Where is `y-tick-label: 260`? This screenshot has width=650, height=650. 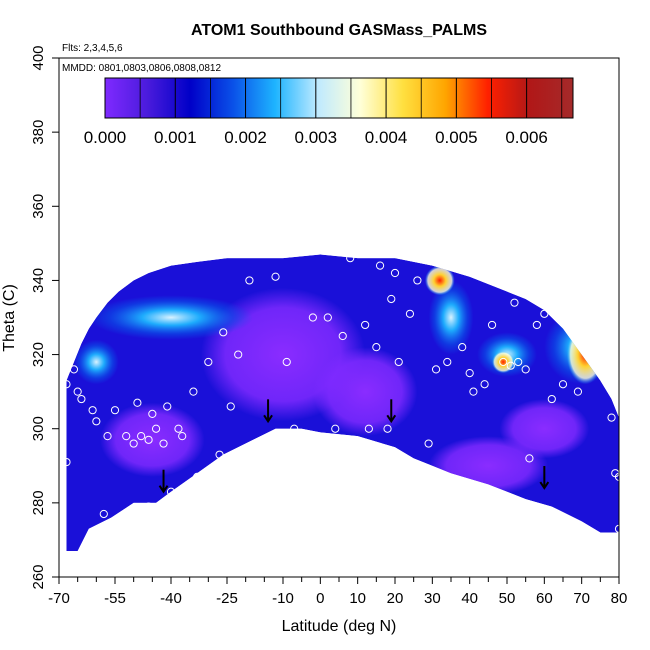
y-tick-label: 260 is located at coordinates (38, 576).